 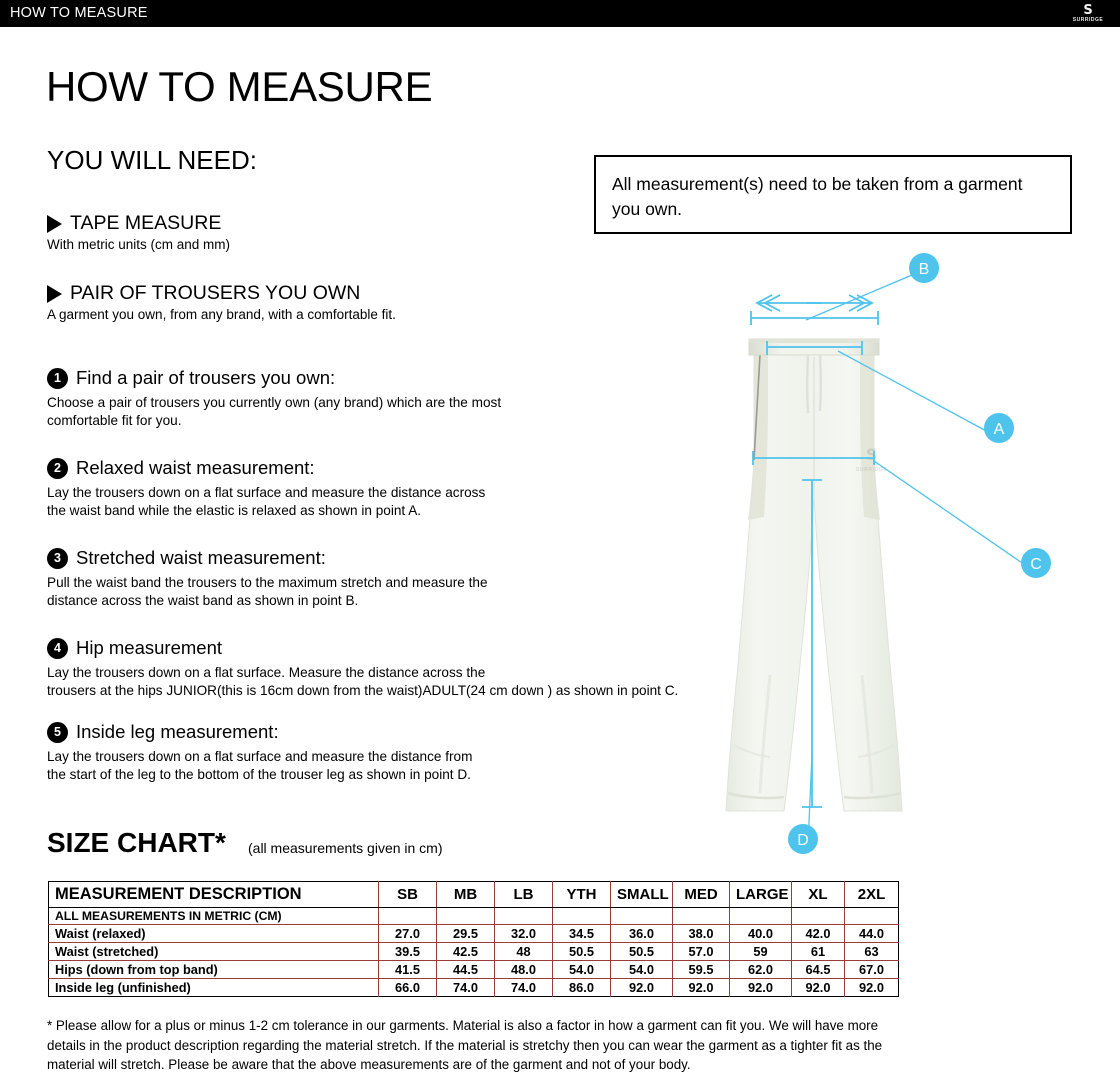 I want to click on table-cell: 61, so click(x=818, y=951).